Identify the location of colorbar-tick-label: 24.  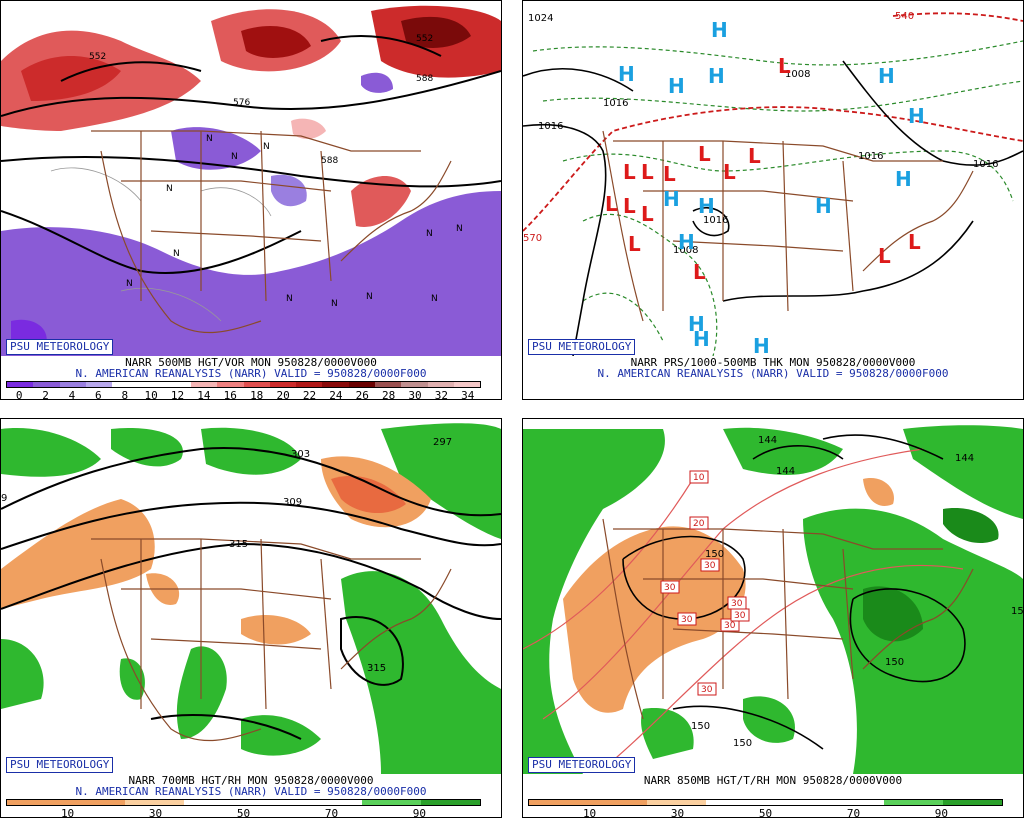
(336, 394).